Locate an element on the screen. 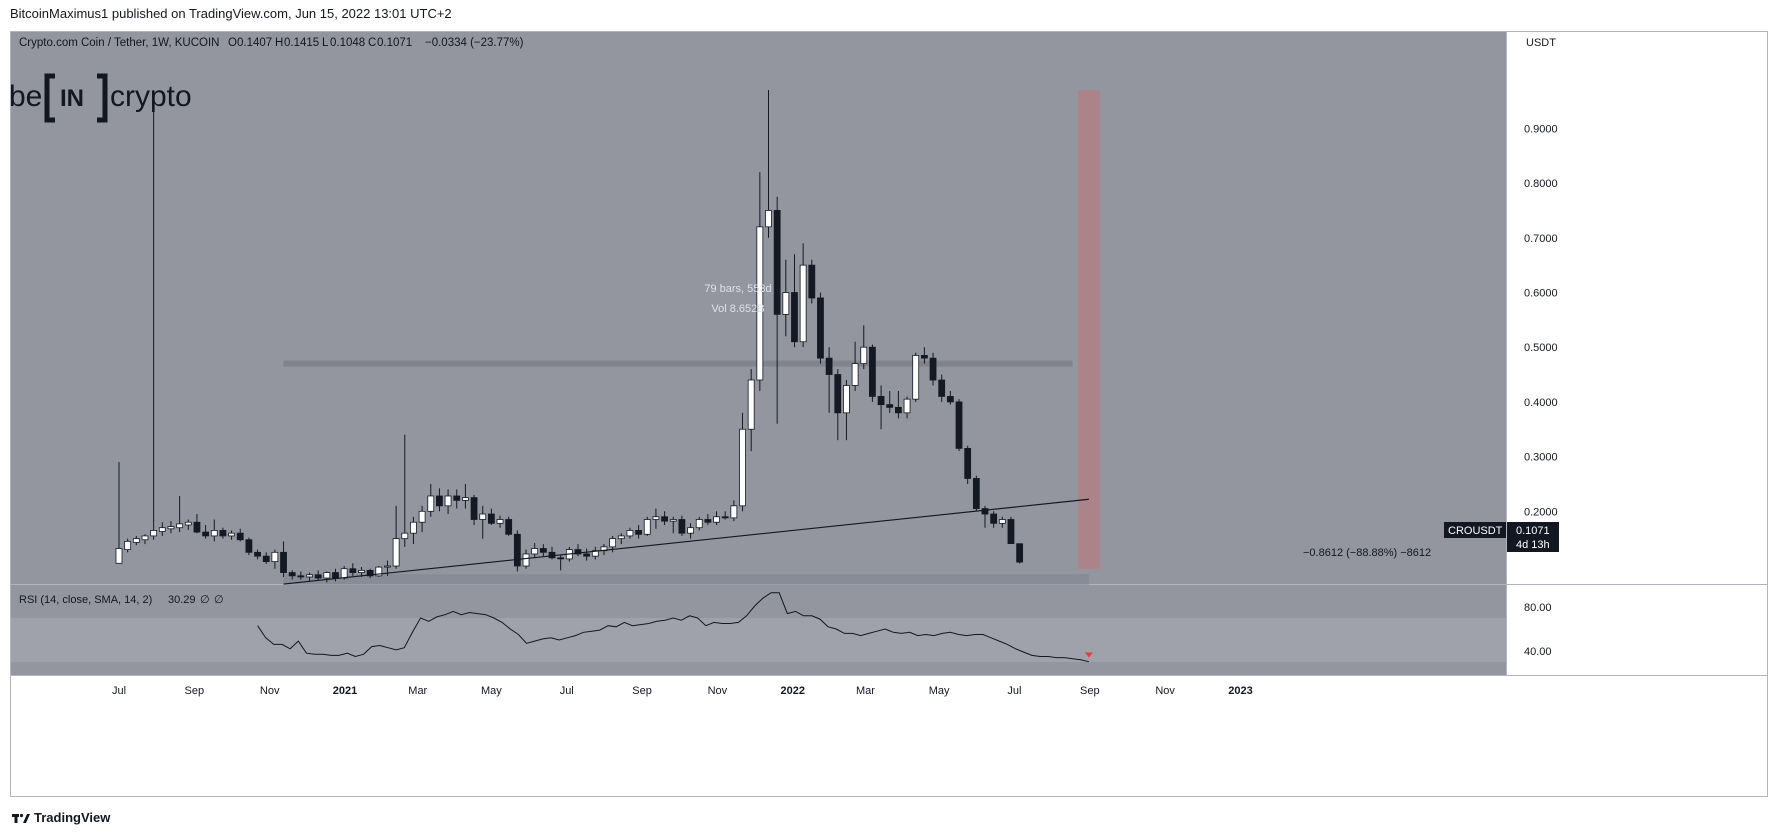  price-tick-label: 0.9000 is located at coordinates (1541, 129).